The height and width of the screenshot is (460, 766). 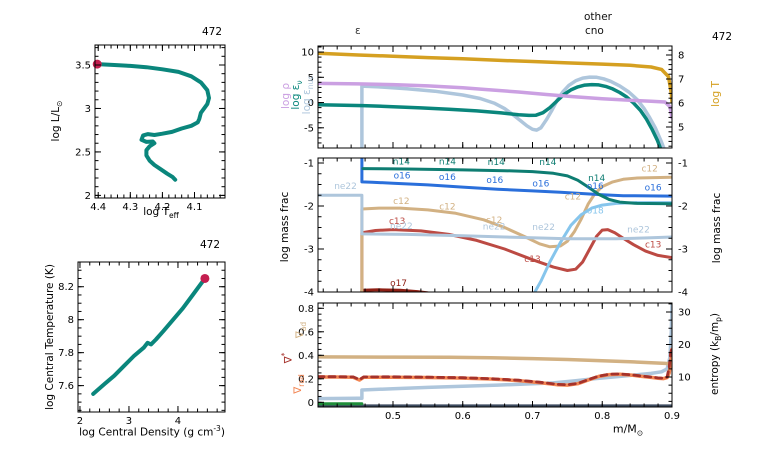 What do you see at coordinates (681, 80) in the screenshot?
I see `y-tick-label: 7` at bounding box center [681, 80].